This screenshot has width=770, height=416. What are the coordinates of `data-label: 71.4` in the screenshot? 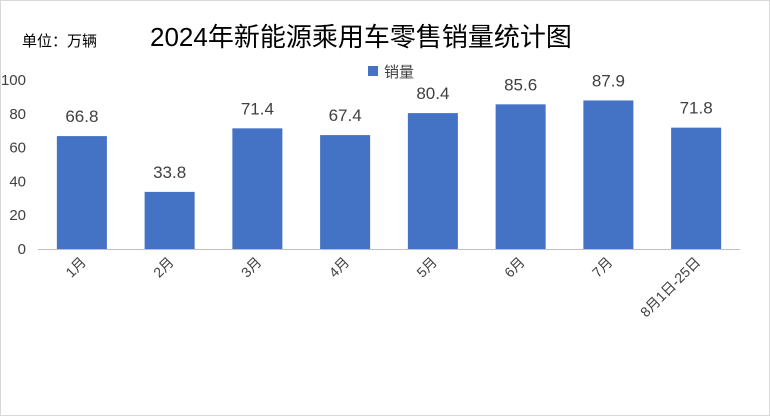 It's located at (257, 108).